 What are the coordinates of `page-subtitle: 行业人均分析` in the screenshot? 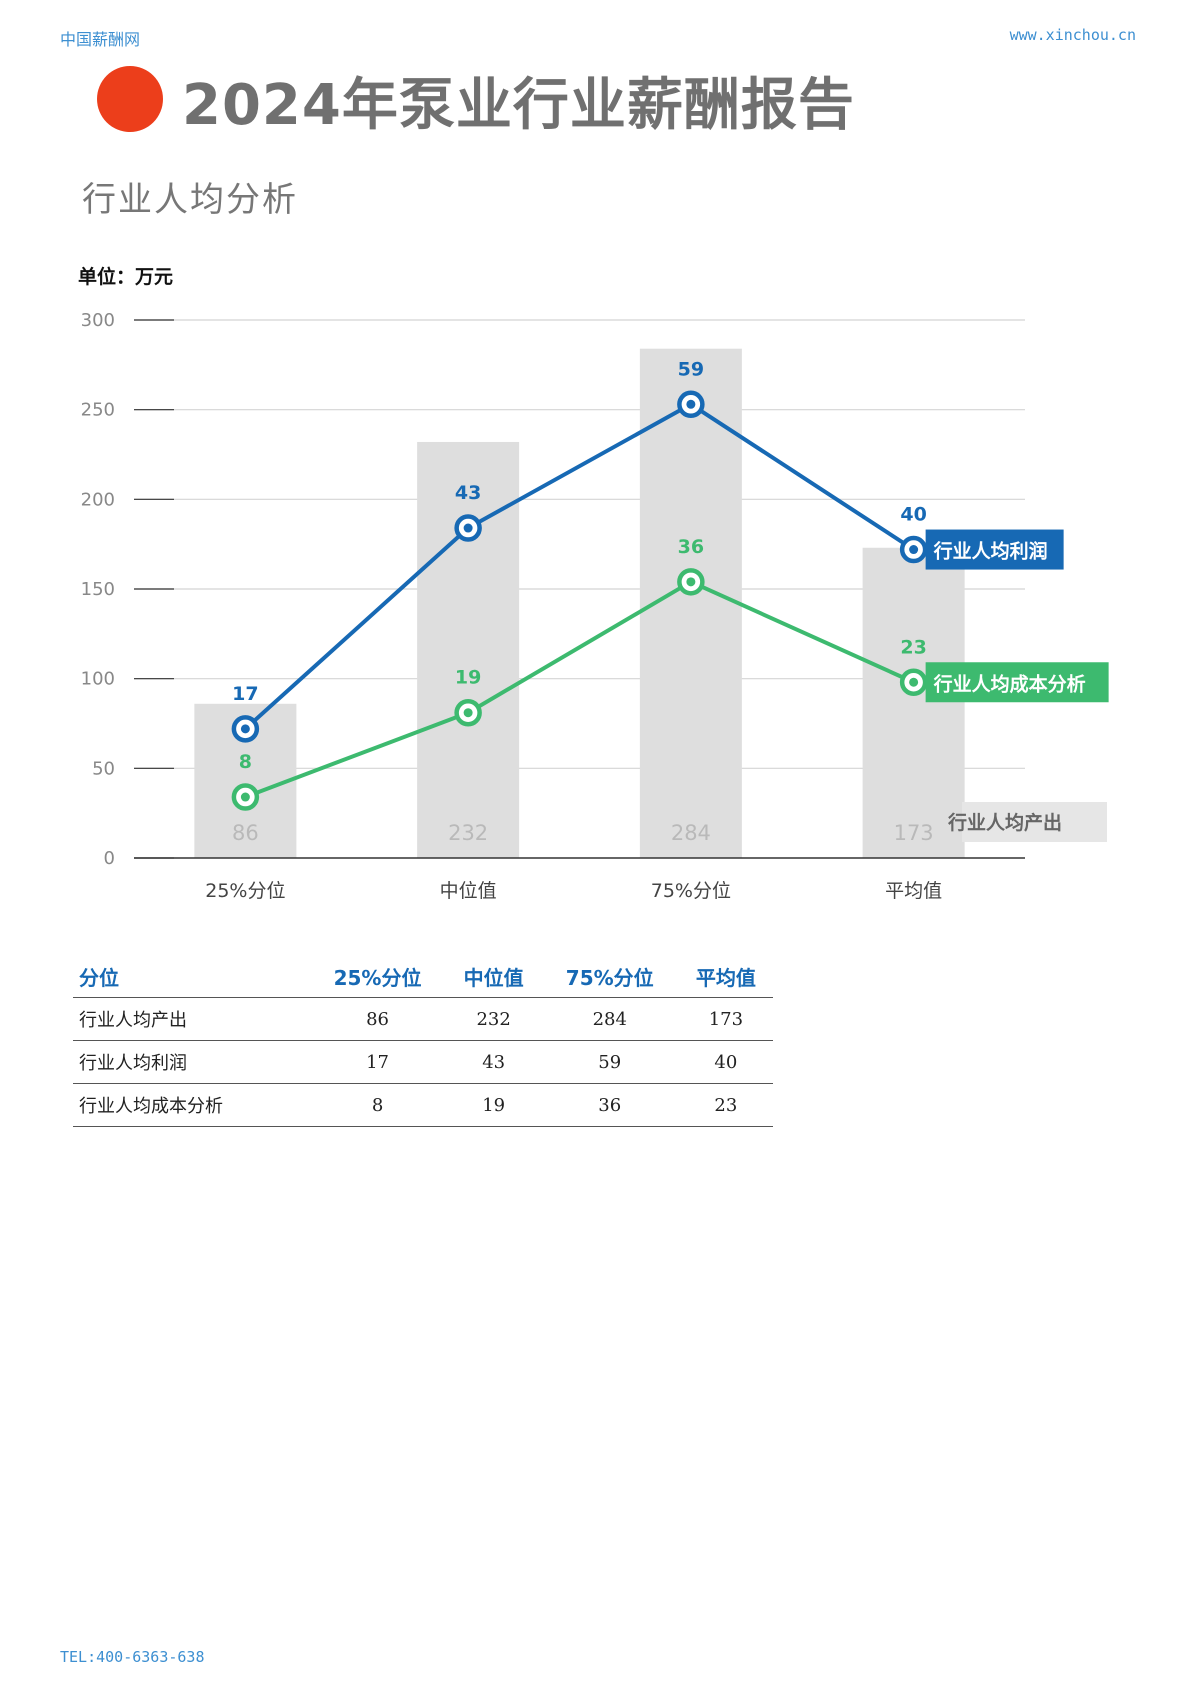 It's located at (190, 200).